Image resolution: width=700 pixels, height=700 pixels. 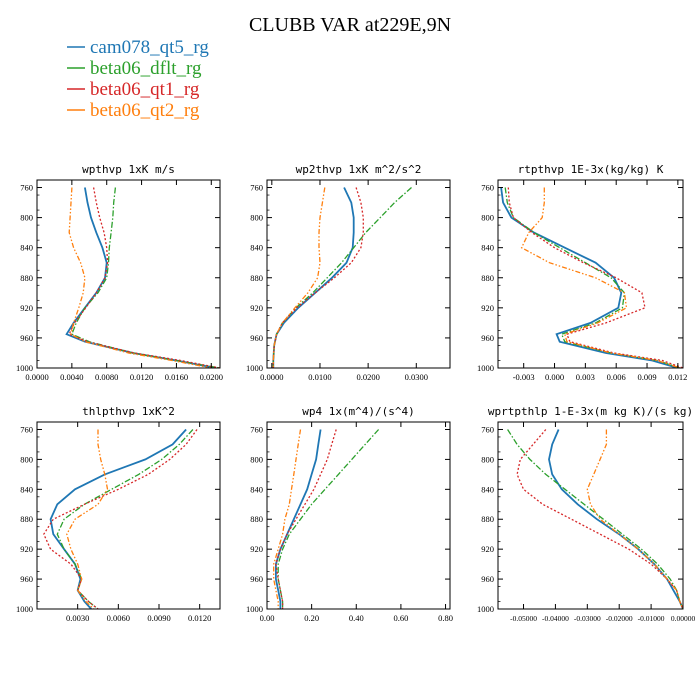 I want to click on x-tick-label: 0.20, so click(x=311, y=618).